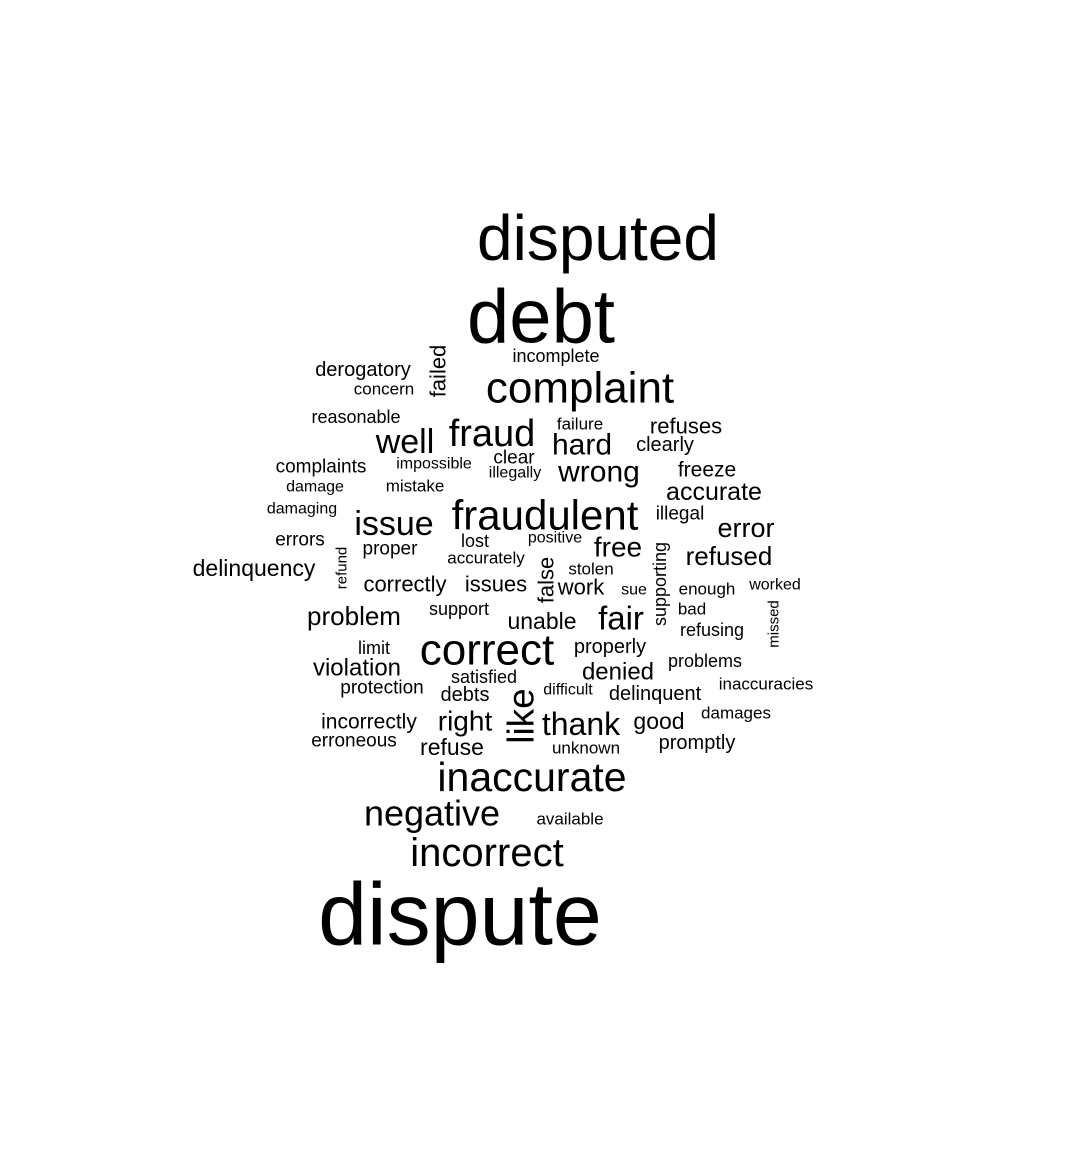 This screenshot has height=1158, width=1088. Describe the element at coordinates (254, 568) in the screenshot. I see `cloud-word: delinquency` at that location.